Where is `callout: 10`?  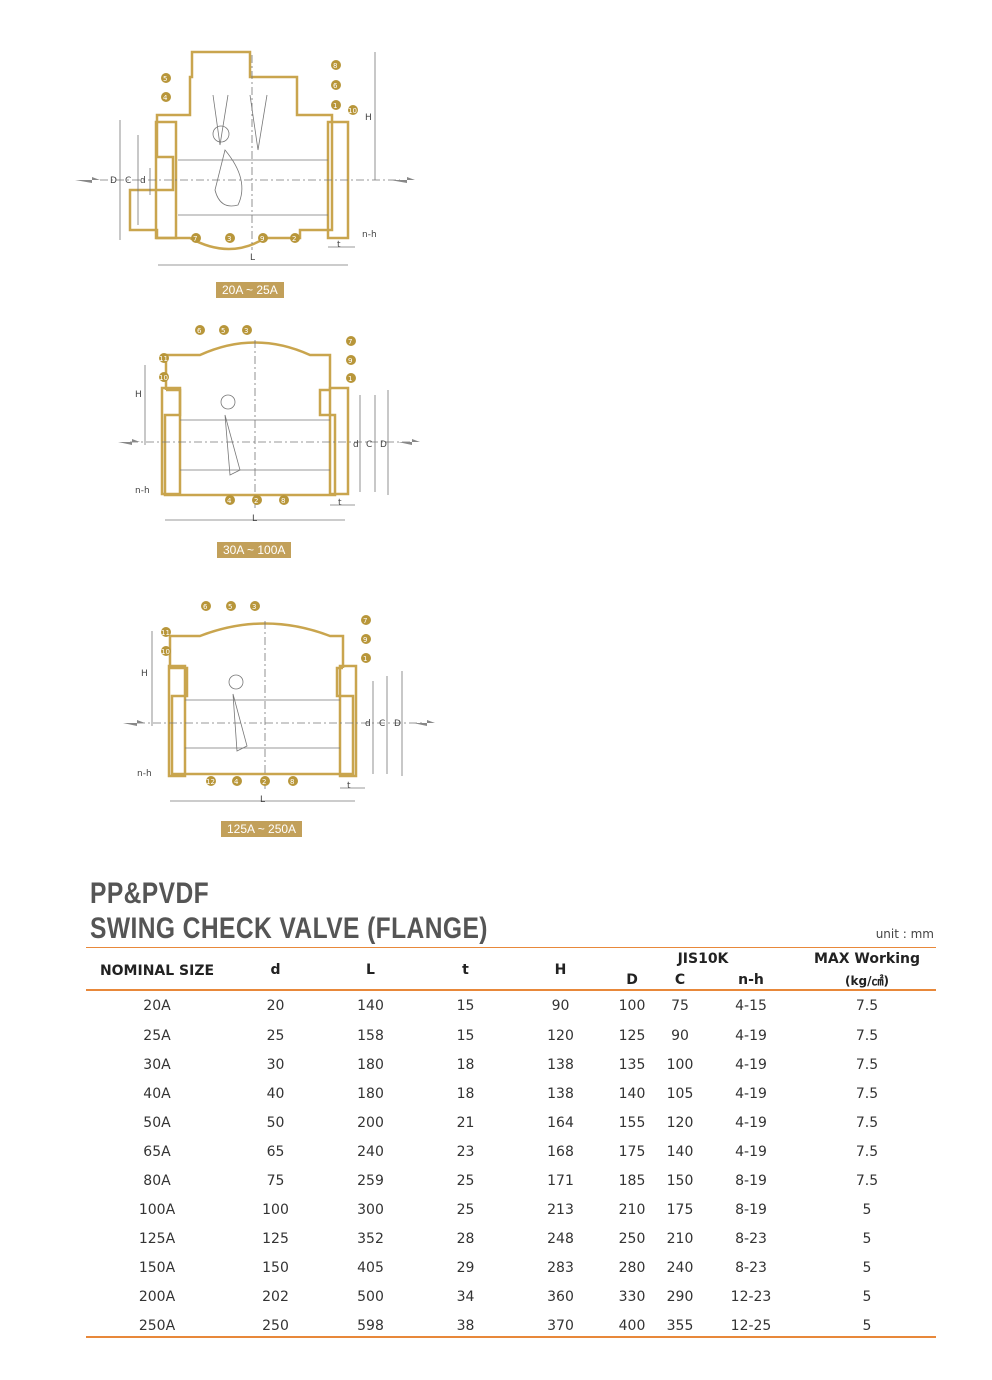 callout: 10 is located at coordinates (352, 111).